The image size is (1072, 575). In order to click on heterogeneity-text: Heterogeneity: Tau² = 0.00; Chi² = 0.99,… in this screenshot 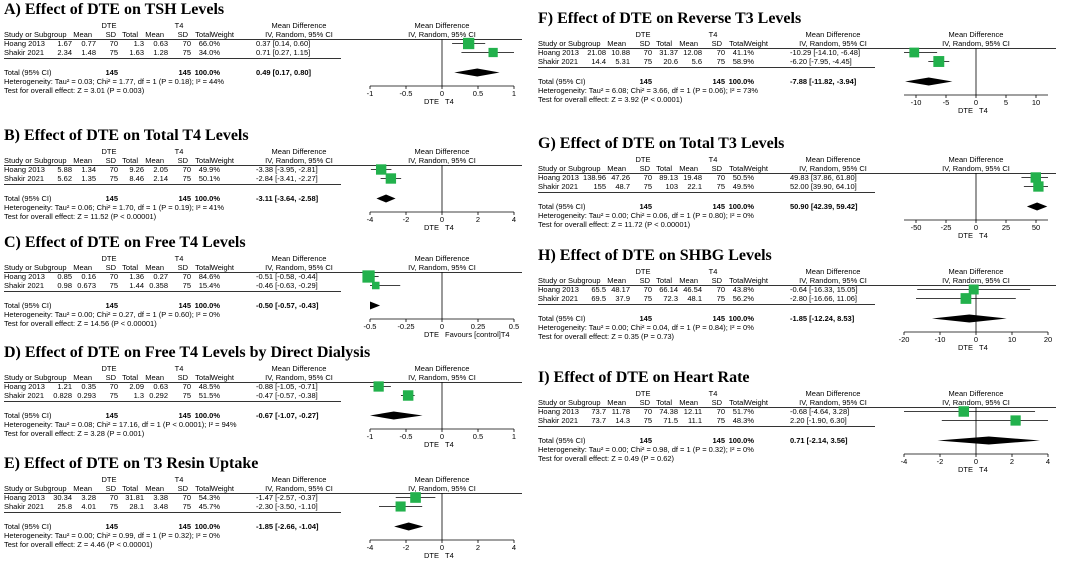, I will do `click(112, 535)`.